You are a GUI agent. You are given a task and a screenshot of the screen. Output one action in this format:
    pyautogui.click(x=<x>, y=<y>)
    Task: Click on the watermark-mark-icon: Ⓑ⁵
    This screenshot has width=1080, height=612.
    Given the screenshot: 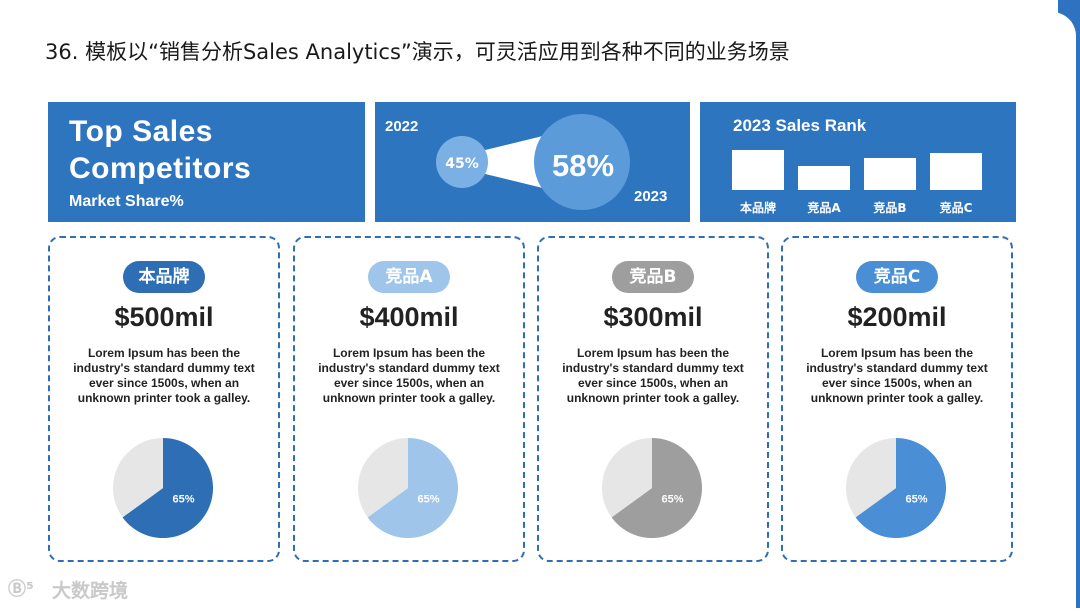 What is the action you would take?
    pyautogui.click(x=21, y=589)
    